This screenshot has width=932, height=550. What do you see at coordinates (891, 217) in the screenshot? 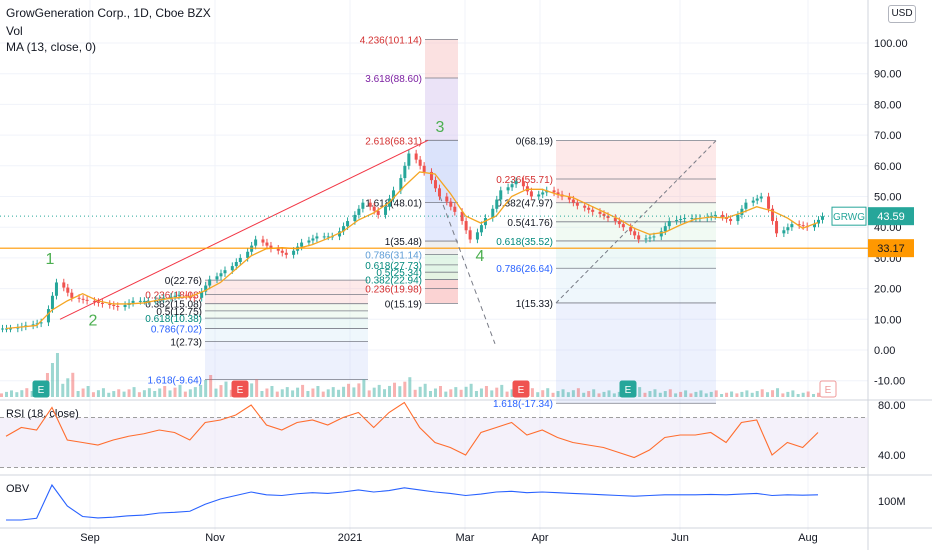
I see `last-price-tag: 43.59` at bounding box center [891, 217].